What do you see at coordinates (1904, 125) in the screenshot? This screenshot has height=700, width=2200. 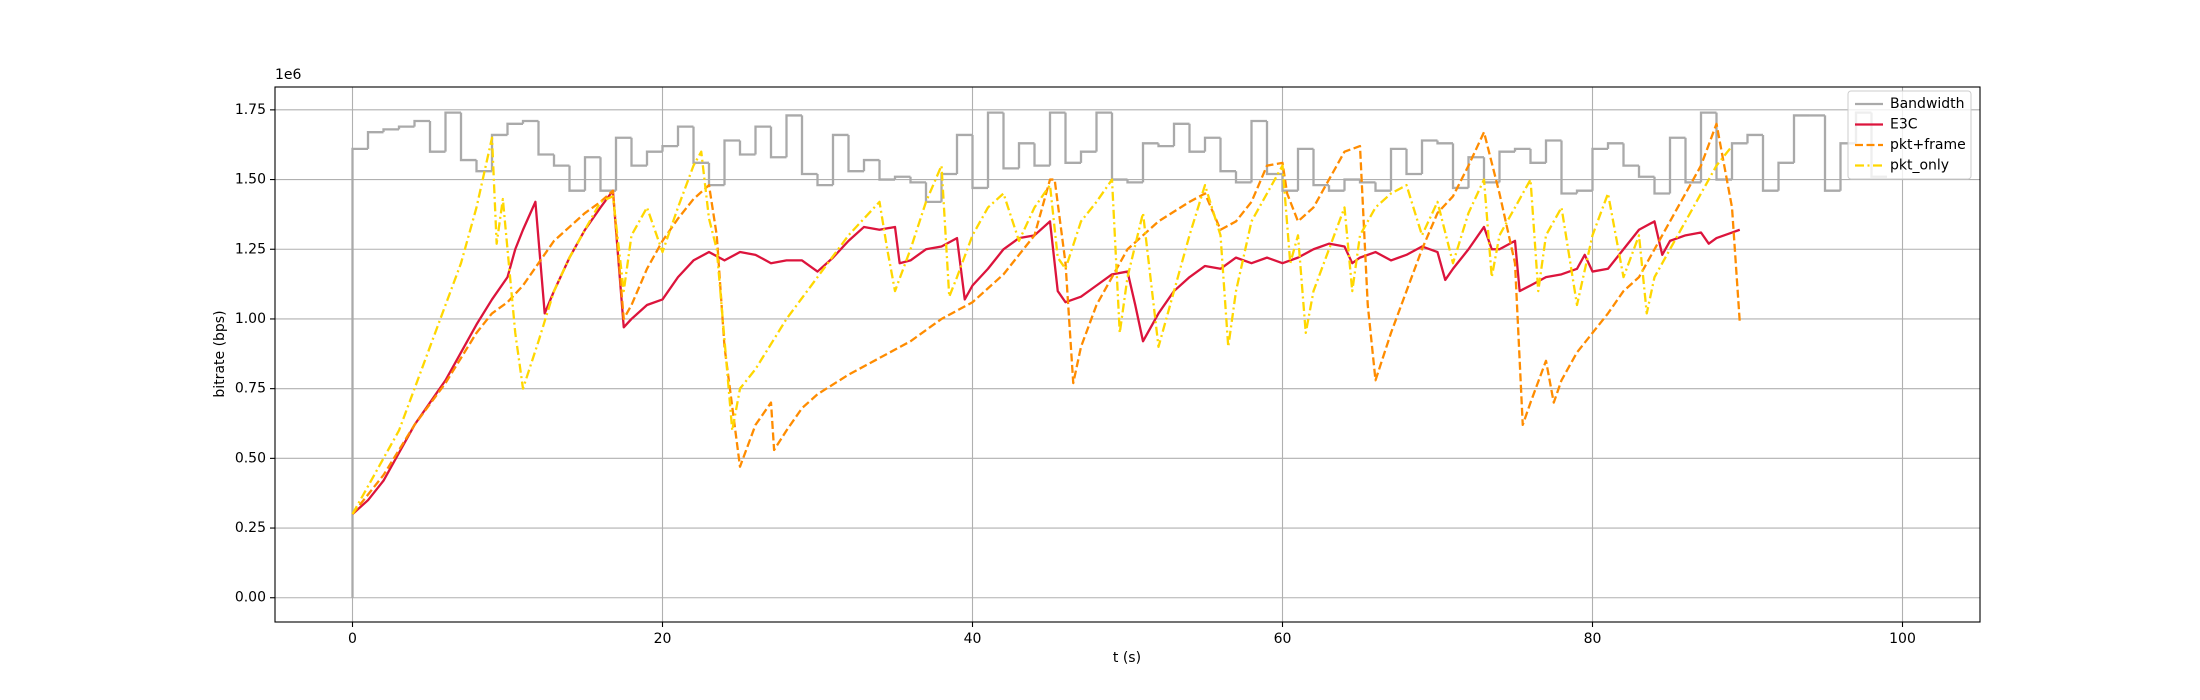 I see `legend-label: E3C` at bounding box center [1904, 125].